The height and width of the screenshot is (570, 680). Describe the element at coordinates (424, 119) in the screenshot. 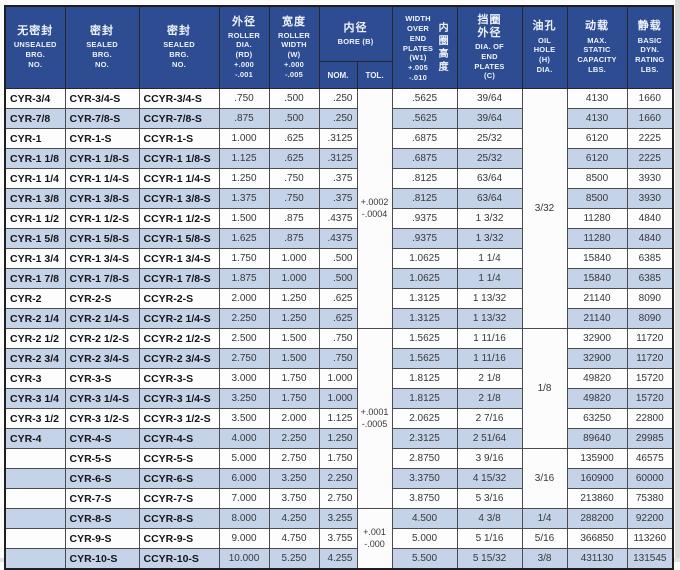

I see `cell-width-over-end-plates: .5625` at that location.